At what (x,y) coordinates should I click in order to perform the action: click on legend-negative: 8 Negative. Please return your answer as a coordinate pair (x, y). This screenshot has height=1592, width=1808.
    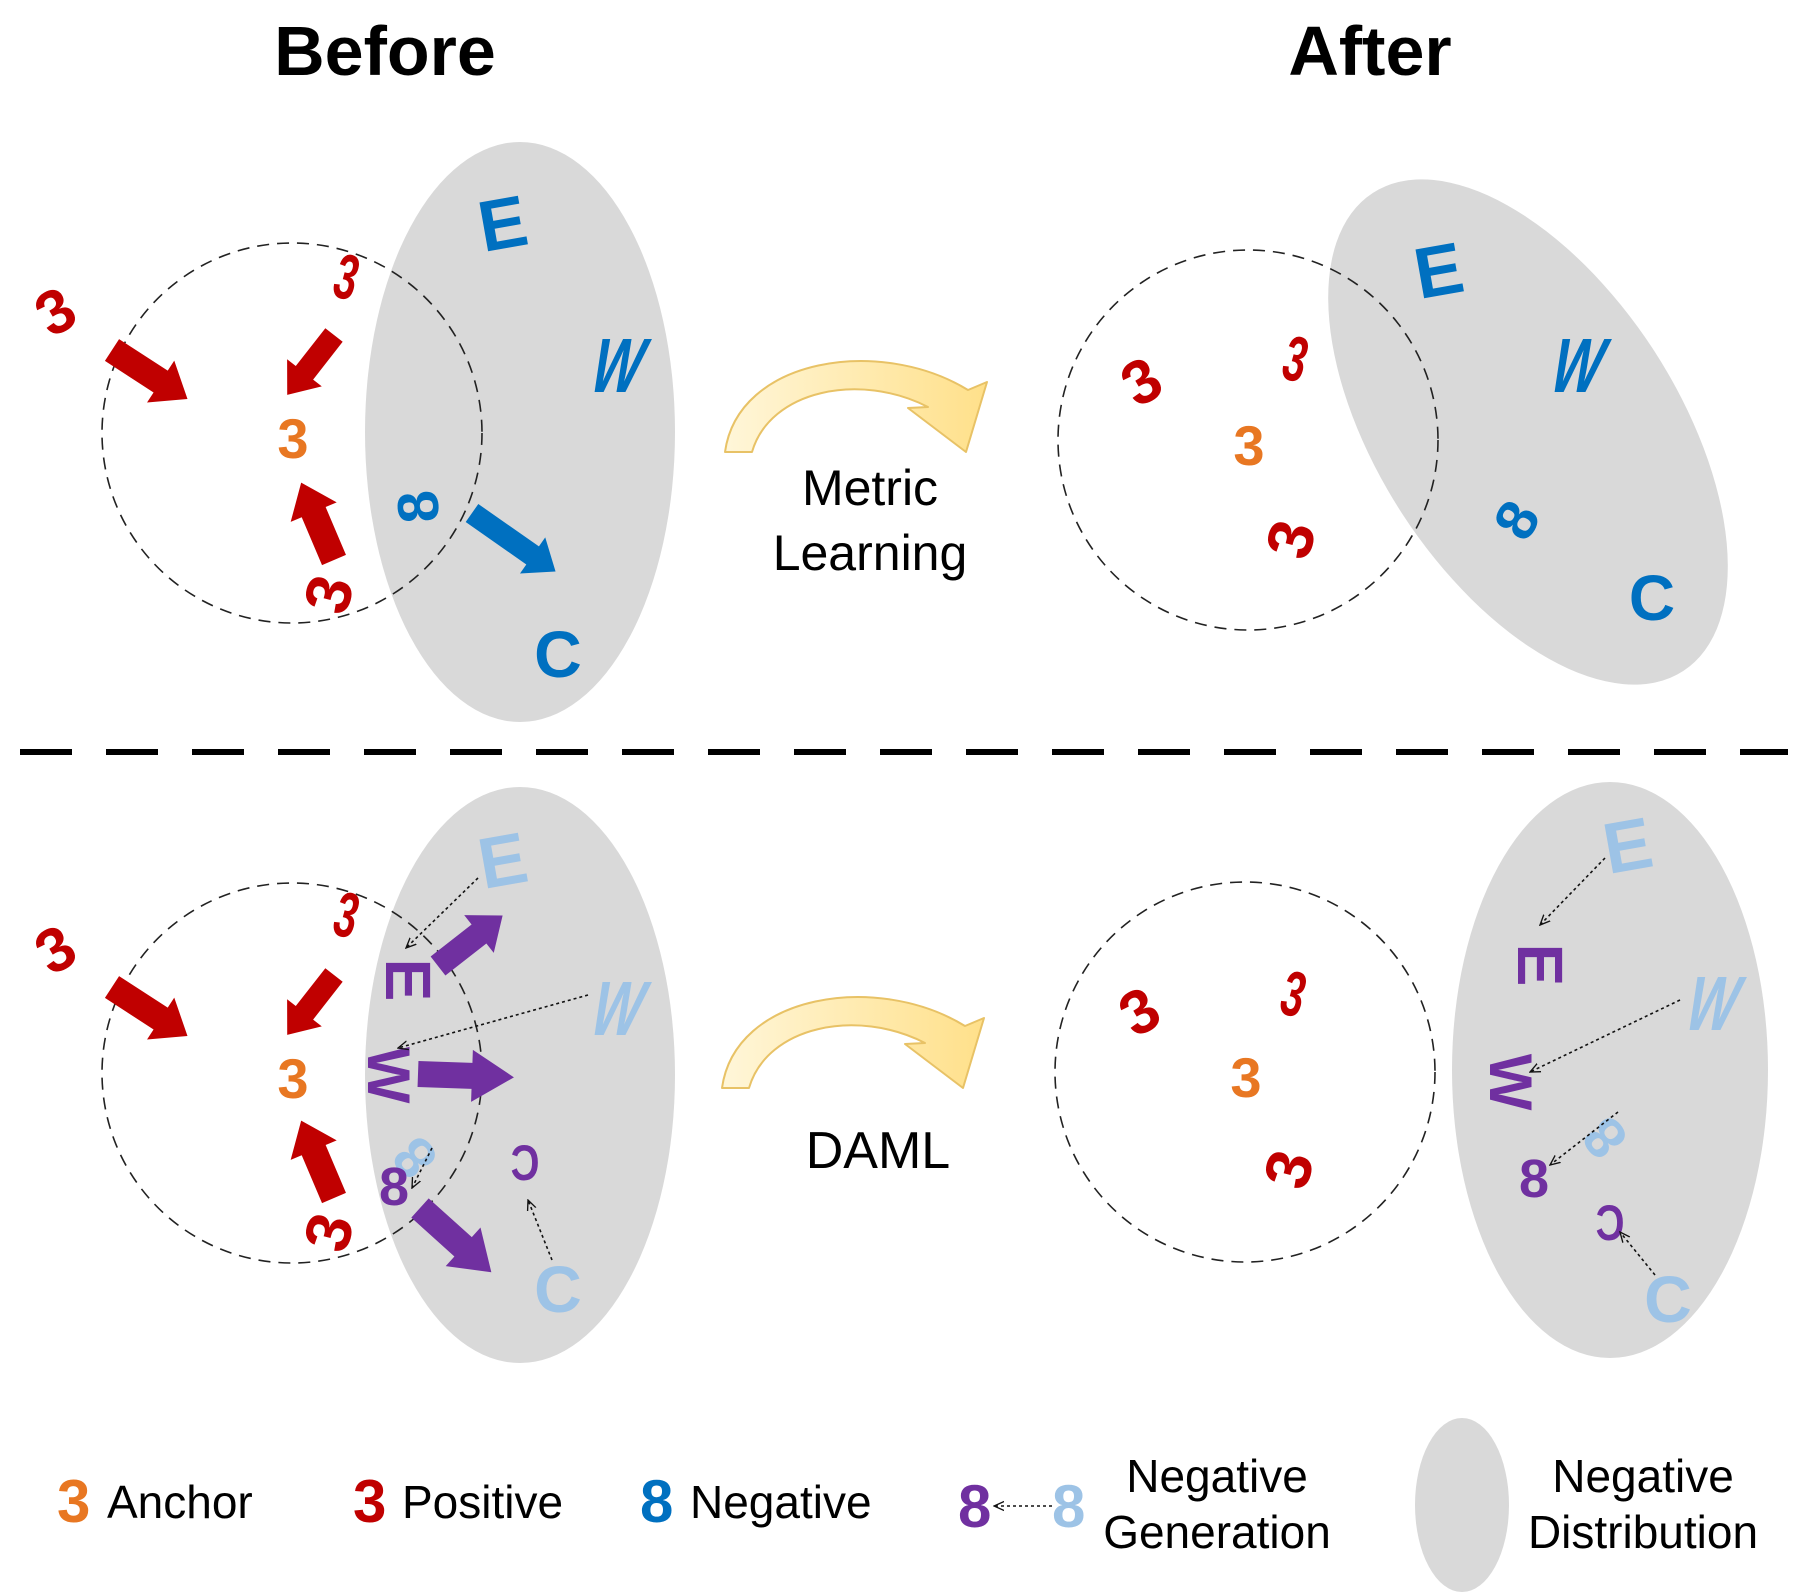
    Looking at the image, I should click on (756, 1501).